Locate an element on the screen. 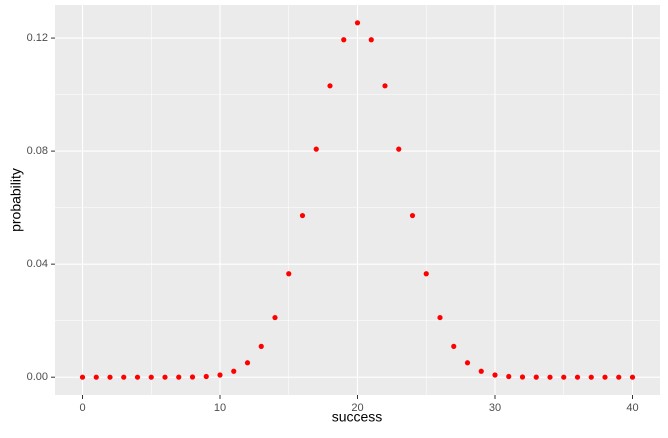 This screenshot has height=438, width=668. y-tick-label: 0.04 is located at coordinates (37, 264).